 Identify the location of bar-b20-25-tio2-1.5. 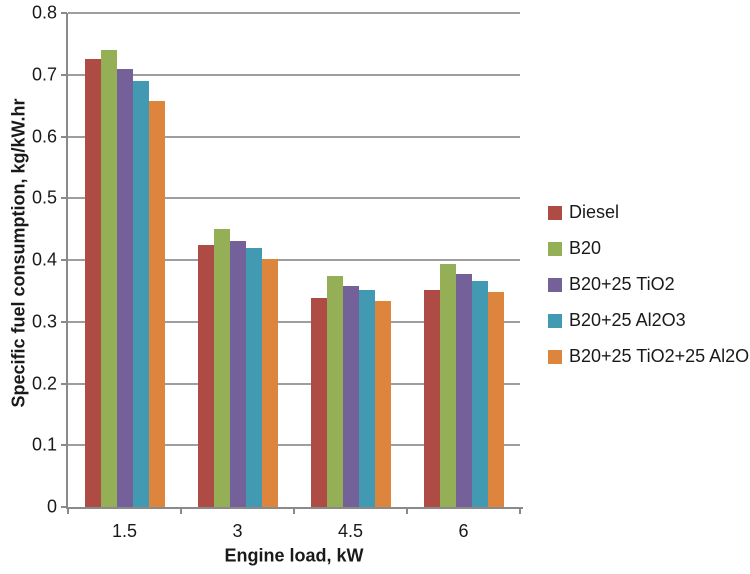
(124, 287).